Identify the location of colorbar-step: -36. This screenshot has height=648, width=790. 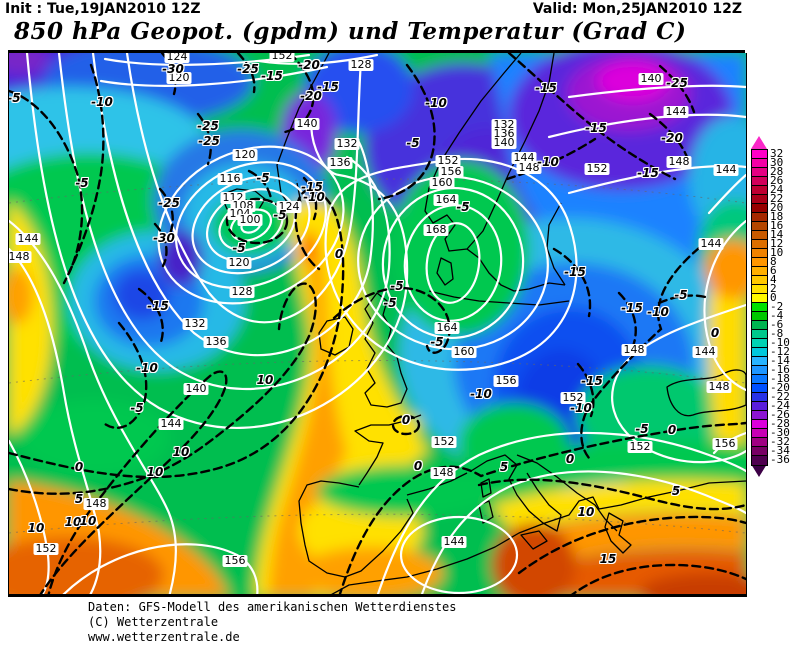
(770, 460).